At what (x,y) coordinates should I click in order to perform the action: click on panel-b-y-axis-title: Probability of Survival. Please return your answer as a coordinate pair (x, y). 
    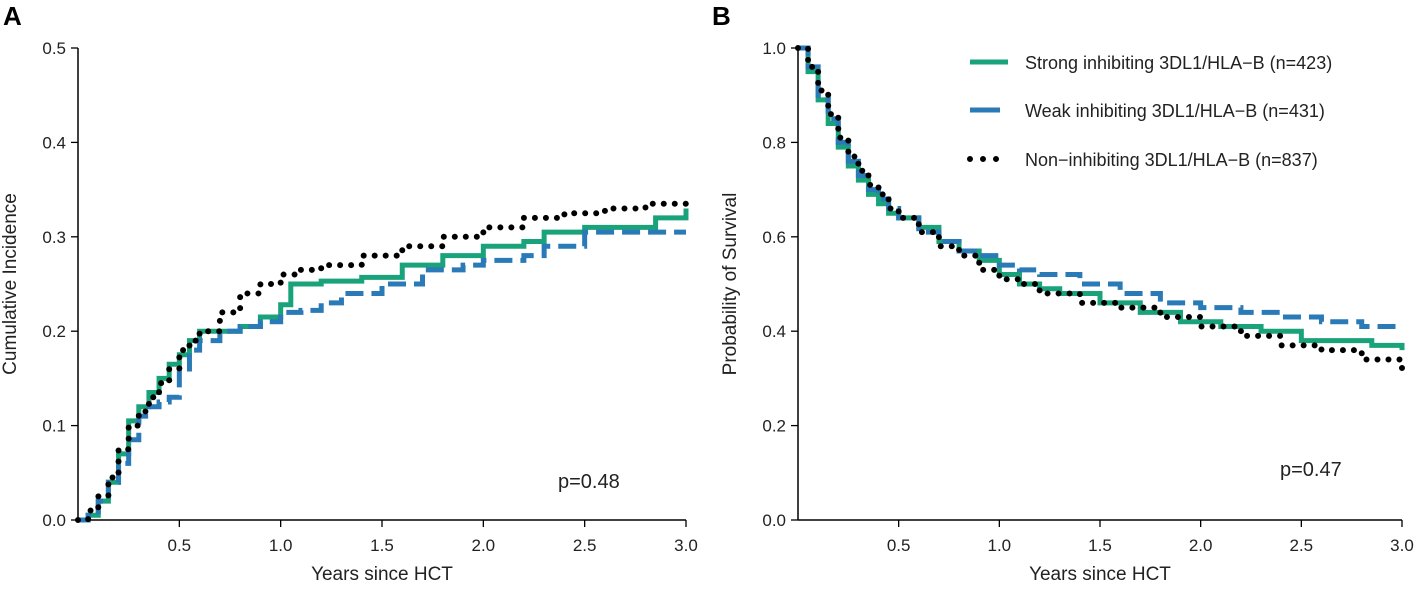
    Looking at the image, I should click on (730, 284).